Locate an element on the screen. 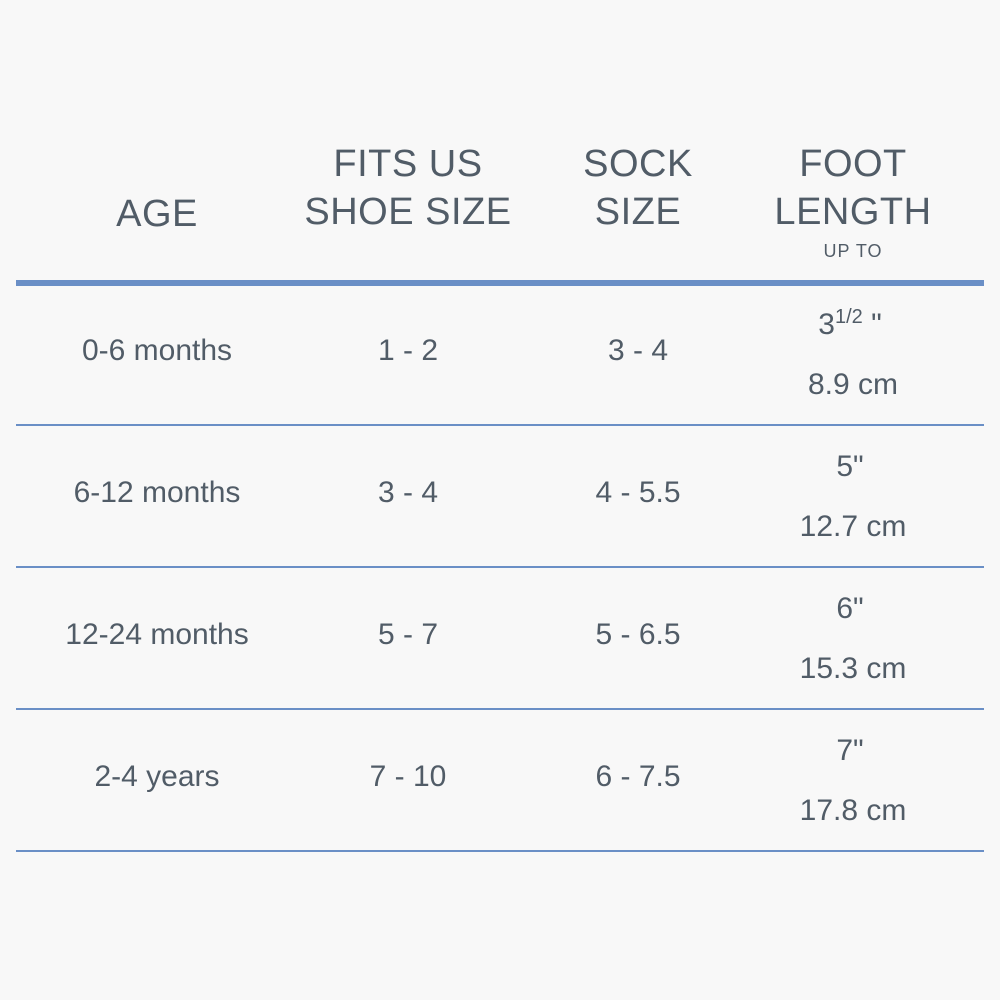 The width and height of the screenshot is (1000, 1000). cell-sock-size: 6 - 7.5 is located at coordinates (638, 776).